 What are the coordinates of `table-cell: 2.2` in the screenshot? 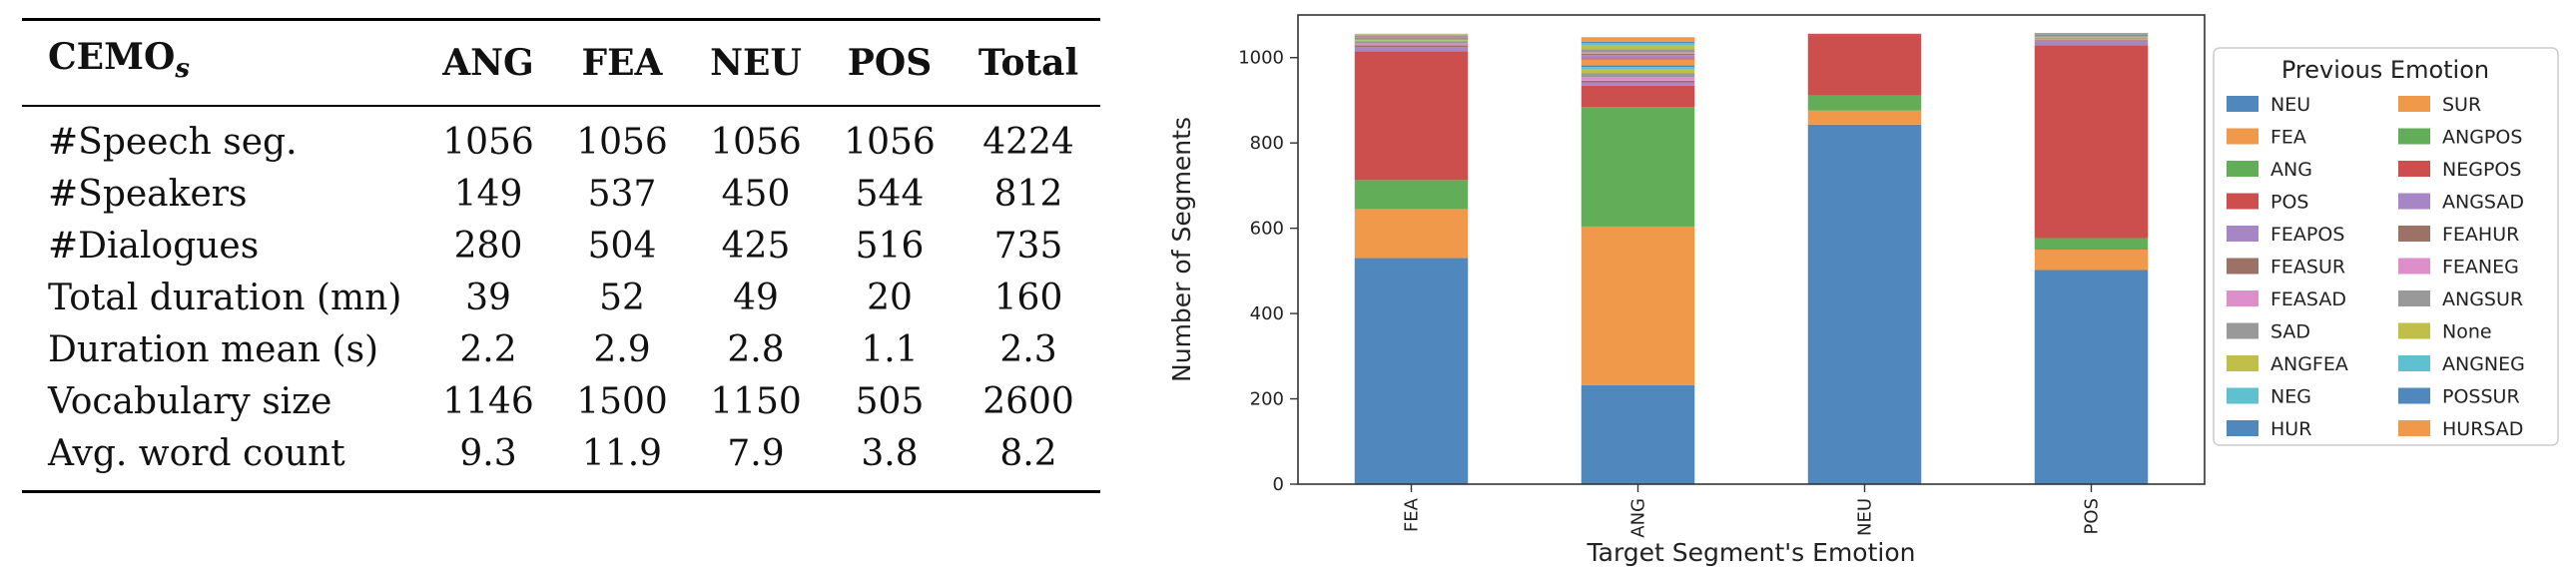 It's located at (488, 349).